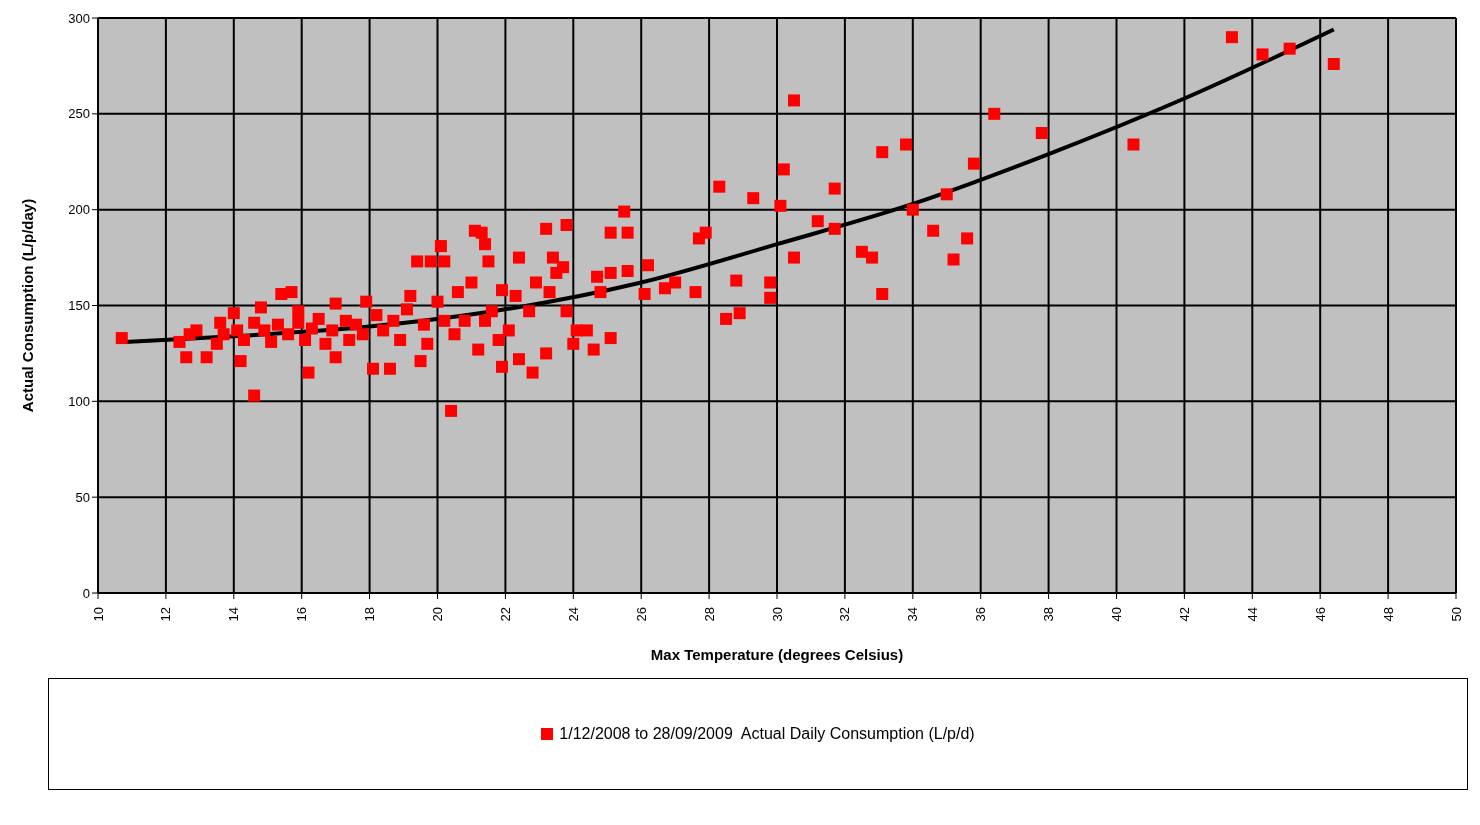 This screenshot has height=825, width=1480. I want to click on x-tick-label: 24, so click(573, 614).